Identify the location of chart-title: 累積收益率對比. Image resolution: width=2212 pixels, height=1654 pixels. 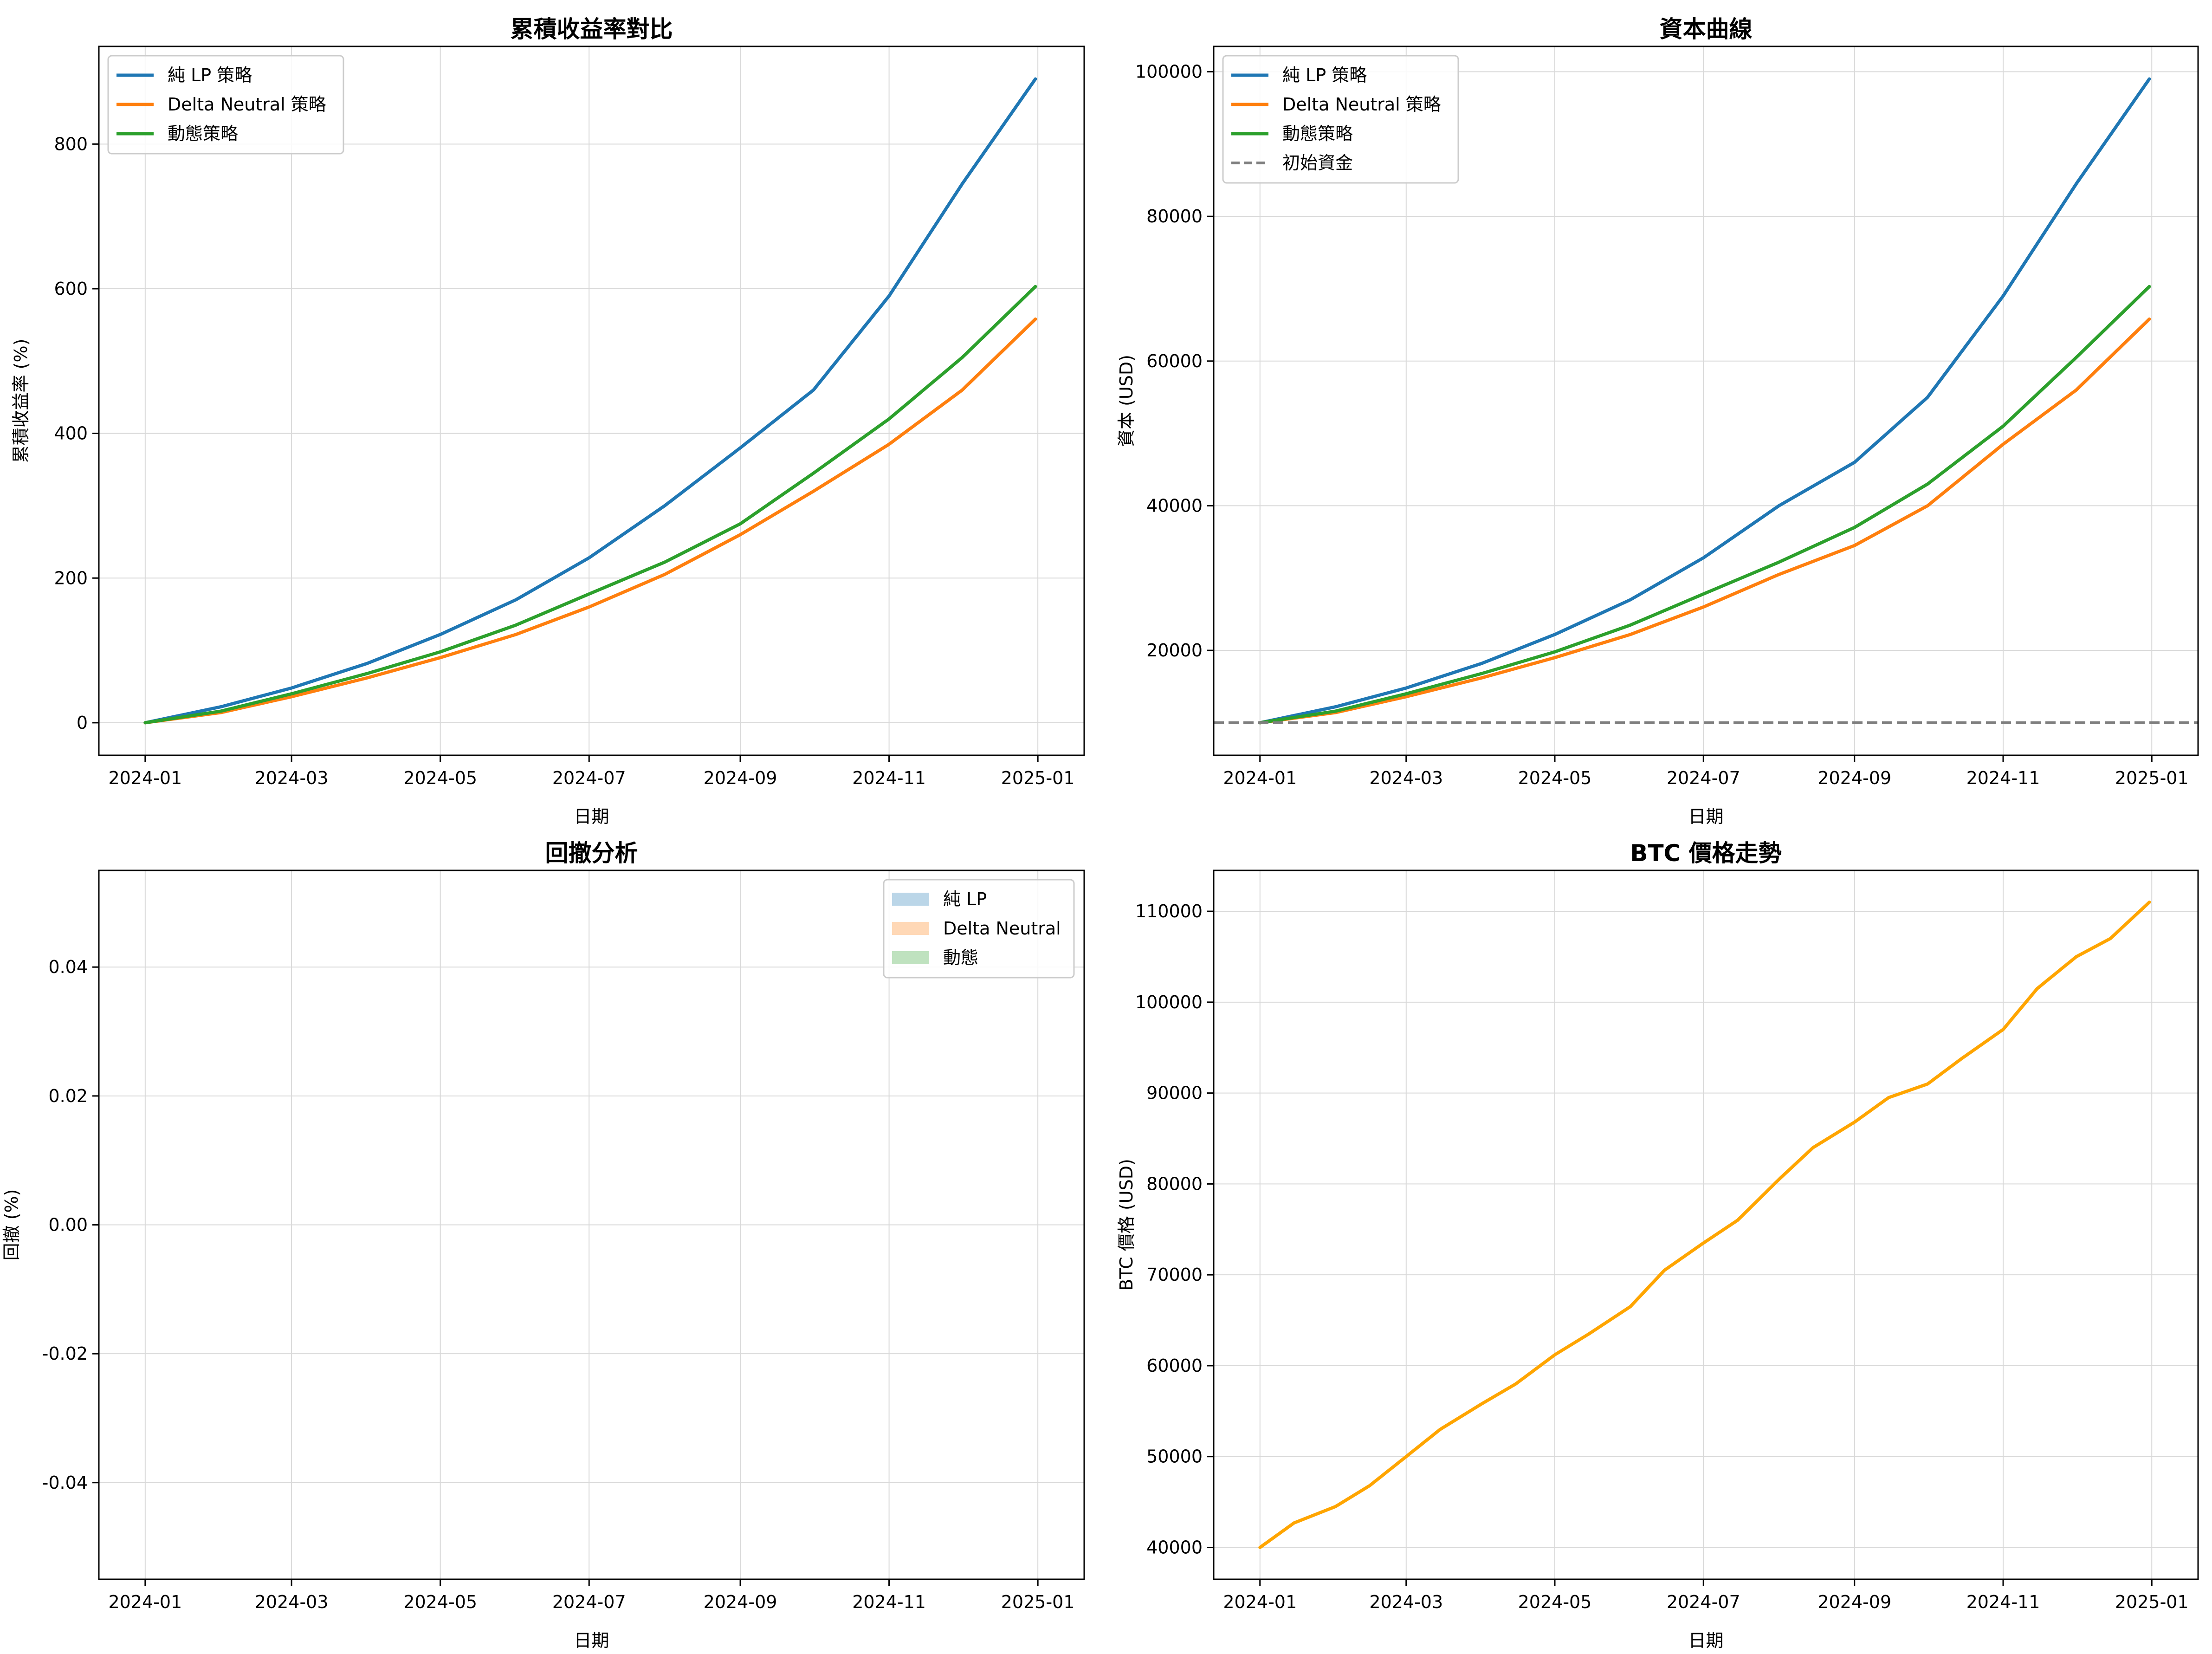
(592, 29).